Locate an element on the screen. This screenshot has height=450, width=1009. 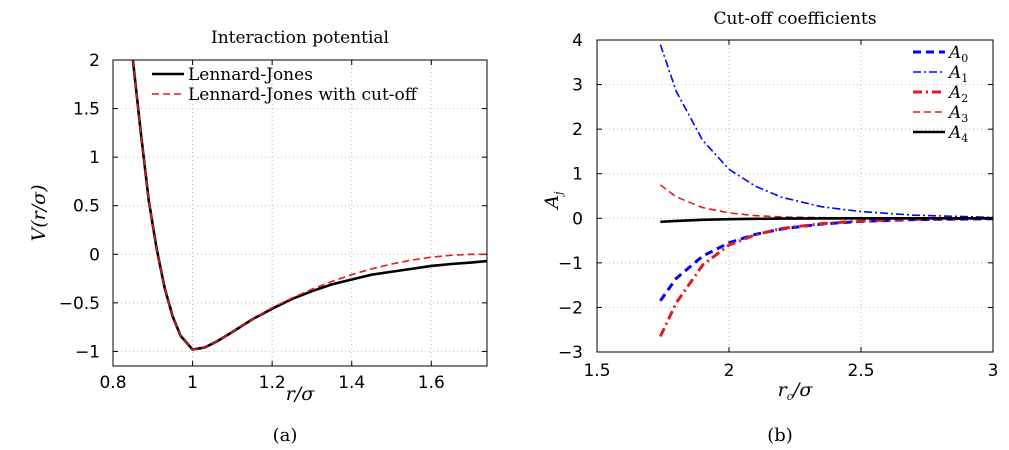
x-tick-label: 0.8 is located at coordinates (112, 383).